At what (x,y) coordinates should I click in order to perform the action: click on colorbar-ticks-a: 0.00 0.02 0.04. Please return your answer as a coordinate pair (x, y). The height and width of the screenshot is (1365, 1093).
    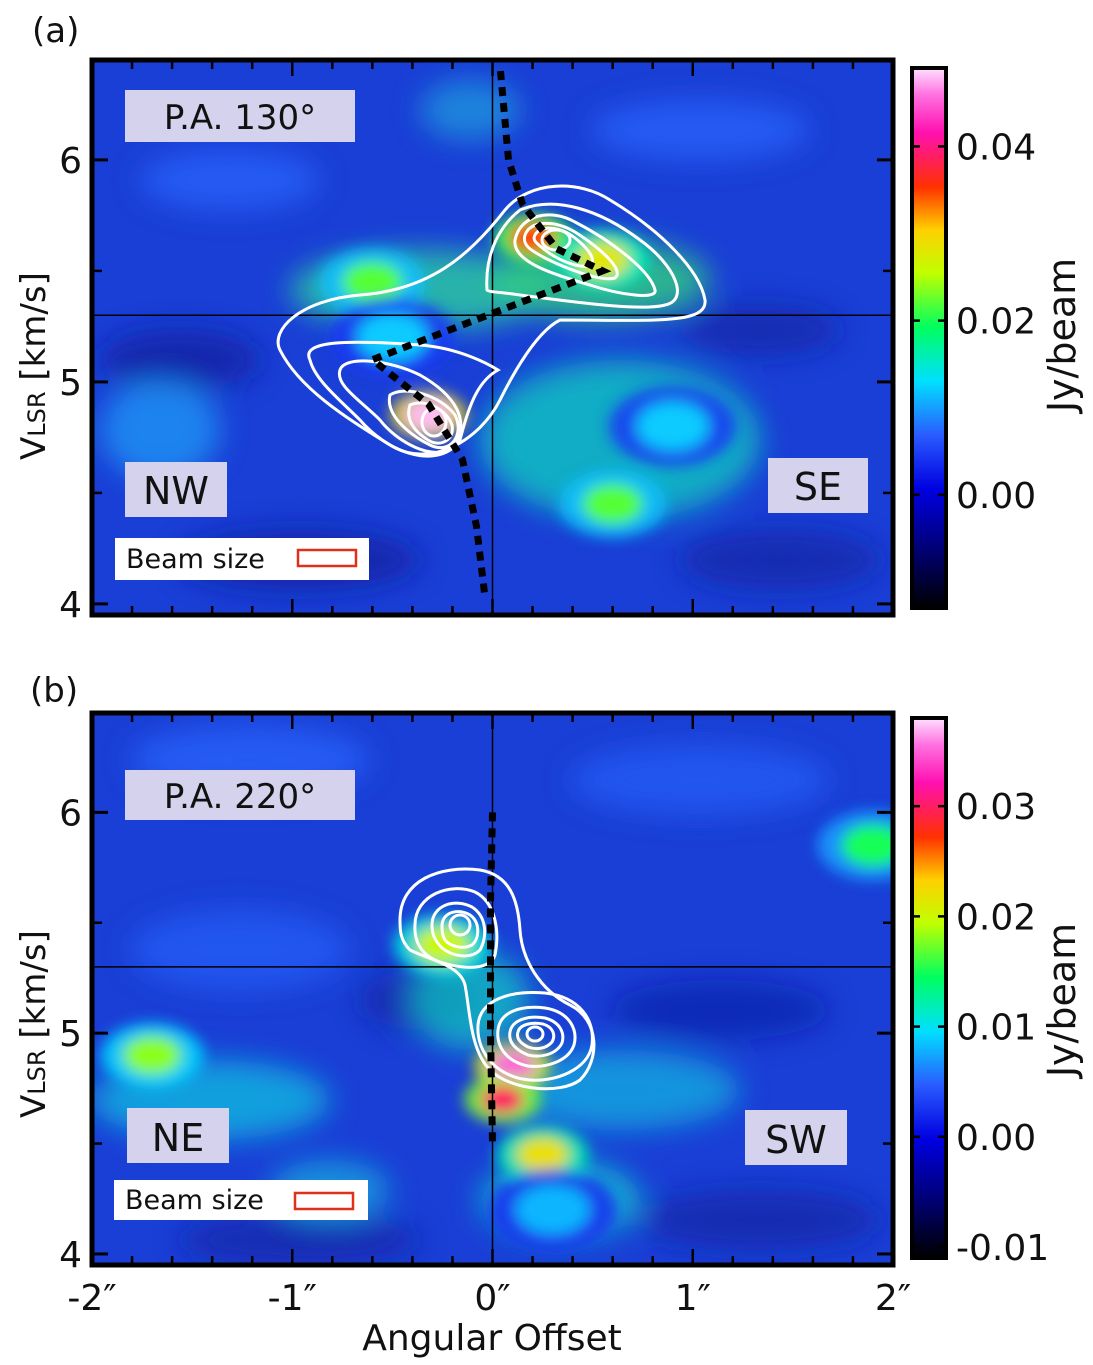
    Looking at the image, I should click on (974, 322).